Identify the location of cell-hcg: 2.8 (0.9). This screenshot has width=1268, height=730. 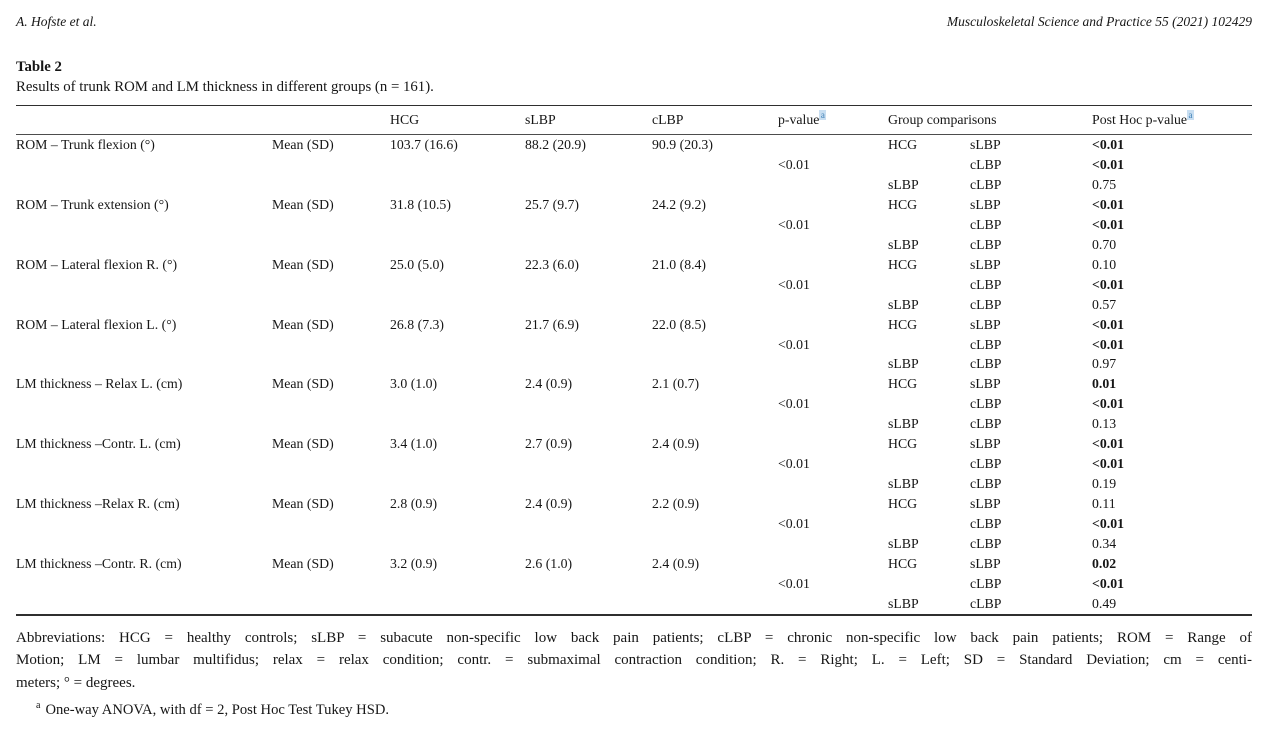
(414, 504).